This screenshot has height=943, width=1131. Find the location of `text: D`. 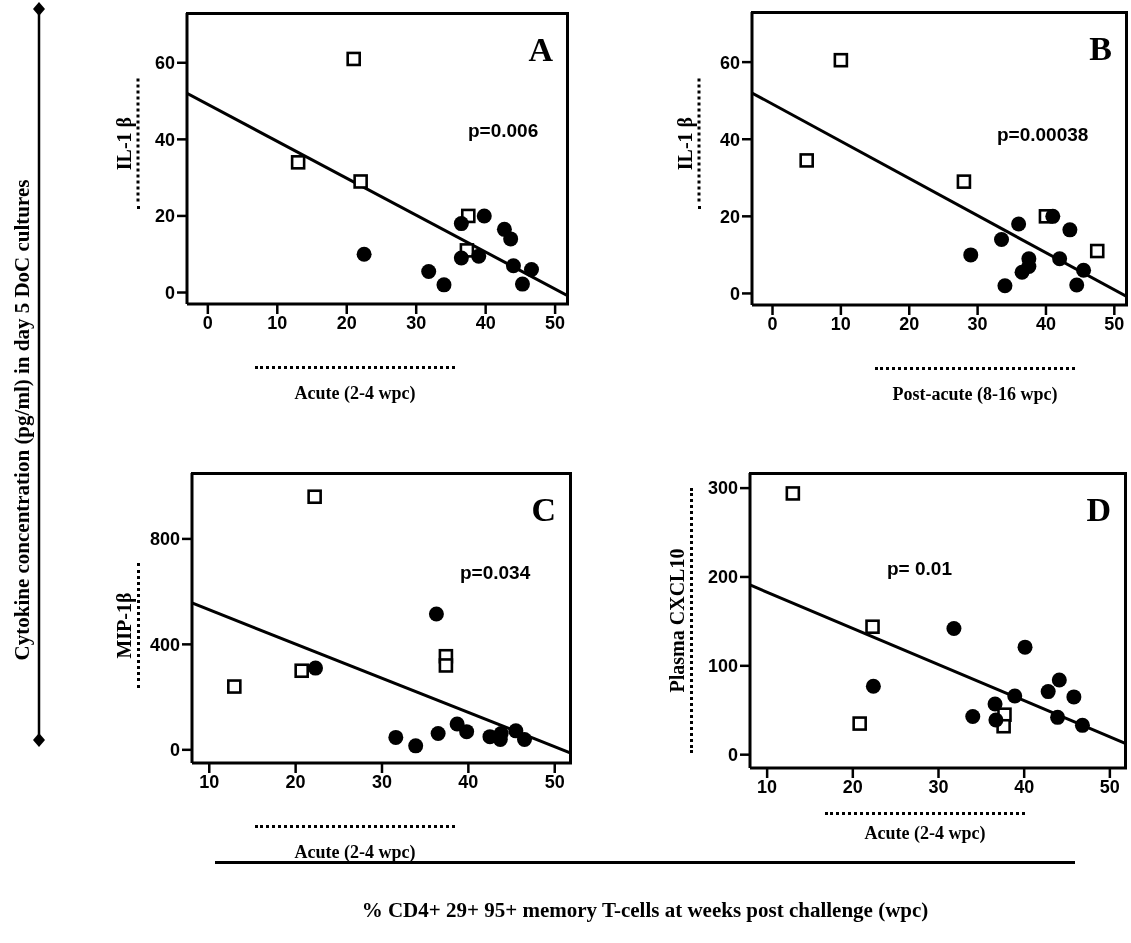

text: D is located at coordinates (1098, 510).